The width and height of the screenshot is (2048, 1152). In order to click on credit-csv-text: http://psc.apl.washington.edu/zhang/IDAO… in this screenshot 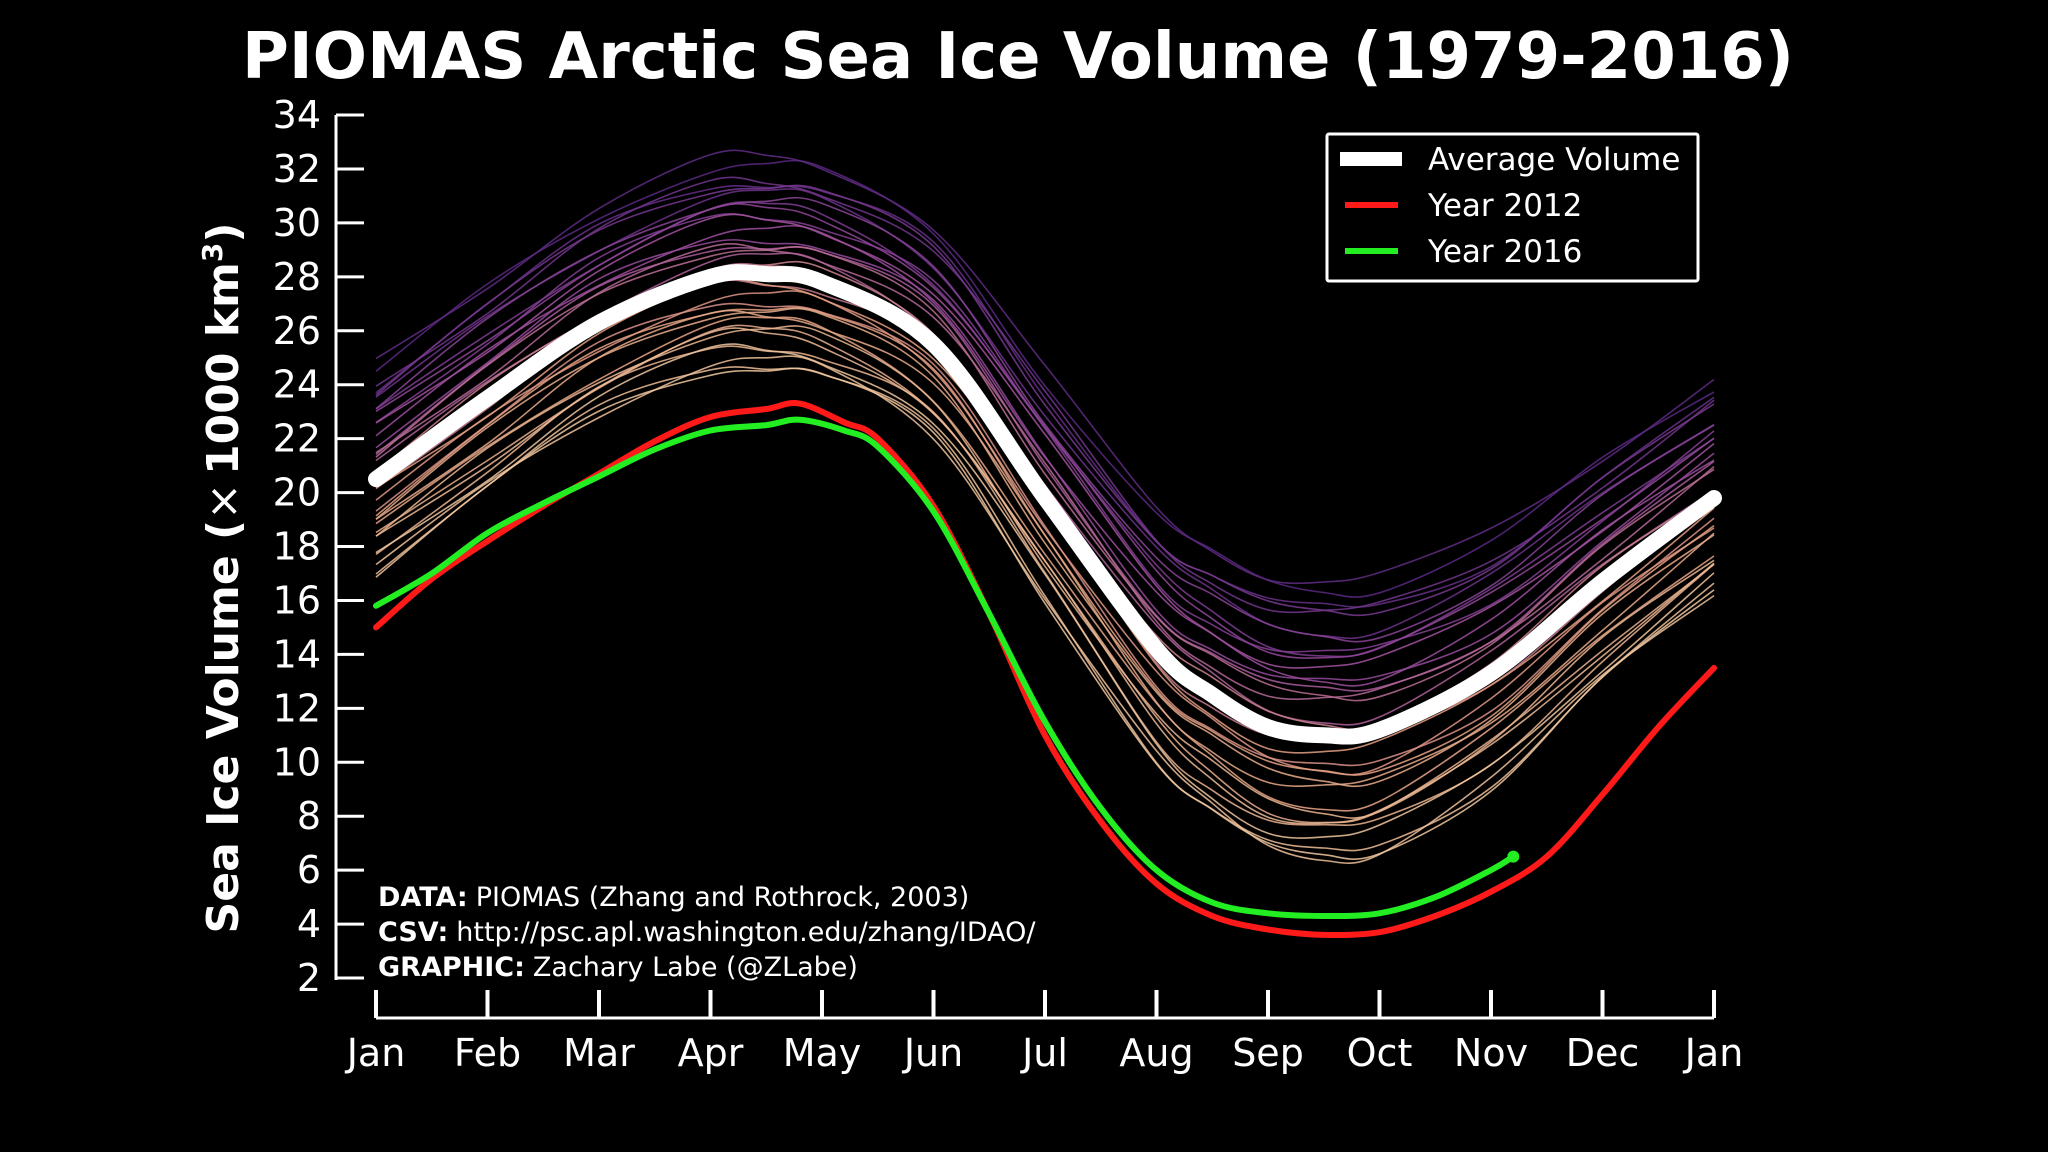, I will do `click(746, 932)`.